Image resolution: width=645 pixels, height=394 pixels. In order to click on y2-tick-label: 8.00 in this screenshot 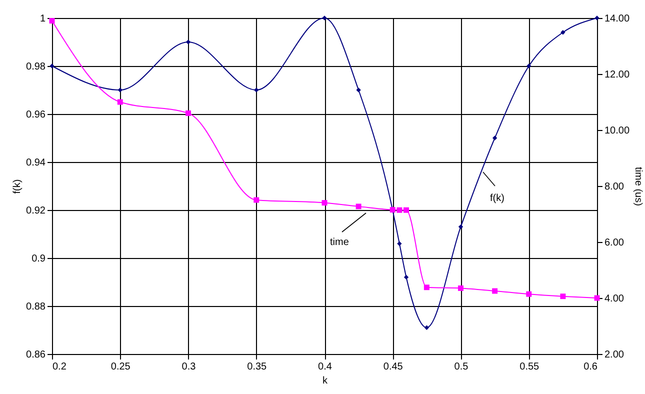, I will do `click(614, 187)`.